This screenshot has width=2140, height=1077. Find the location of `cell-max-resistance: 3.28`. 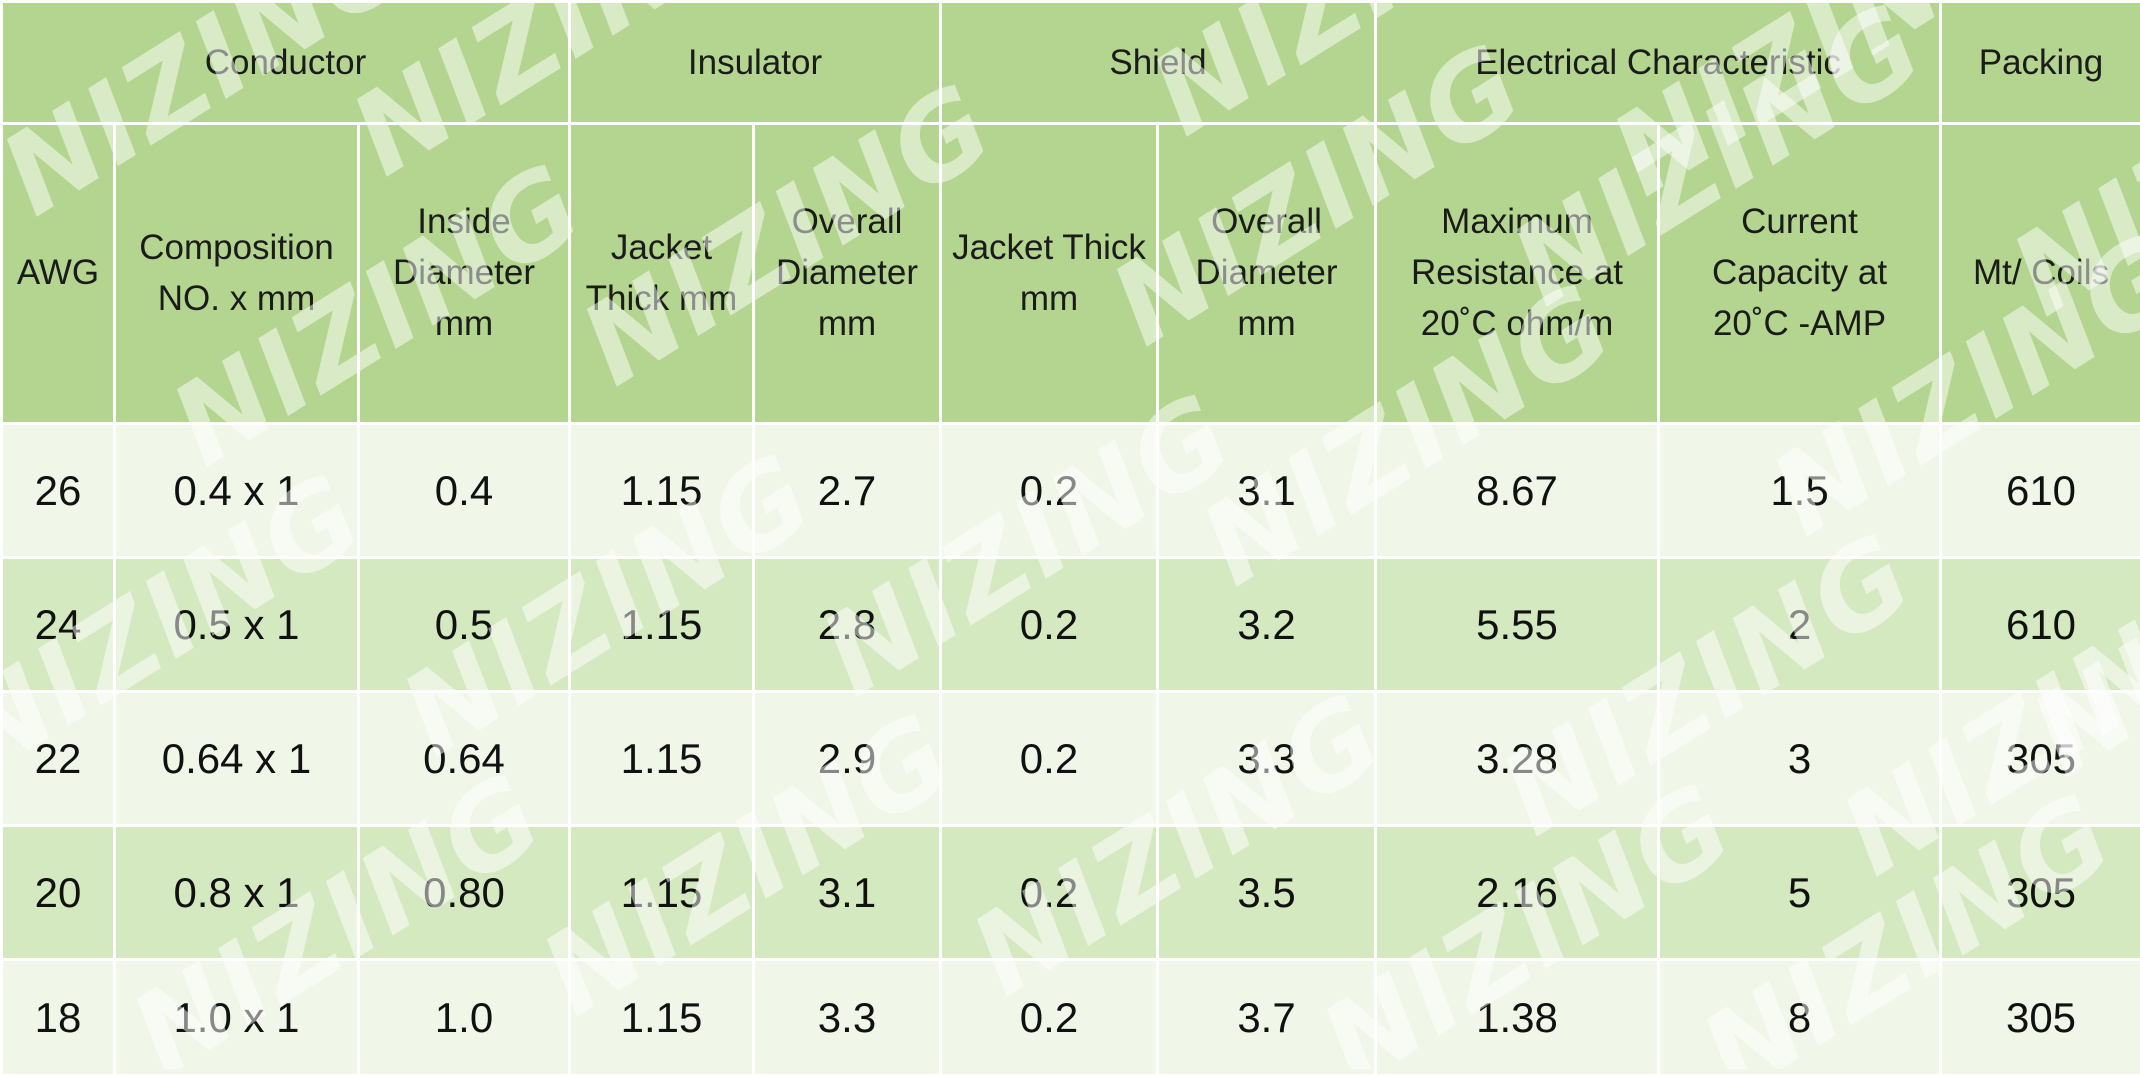

cell-max-resistance: 3.28 is located at coordinates (1517, 759).